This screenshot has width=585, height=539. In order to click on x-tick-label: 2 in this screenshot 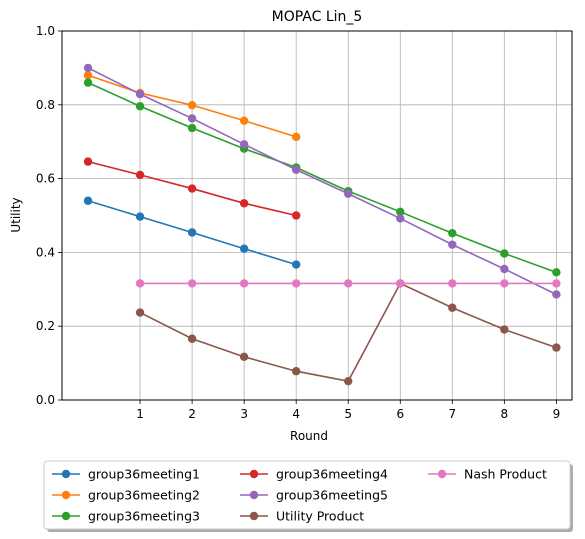, I will do `click(192, 414)`.